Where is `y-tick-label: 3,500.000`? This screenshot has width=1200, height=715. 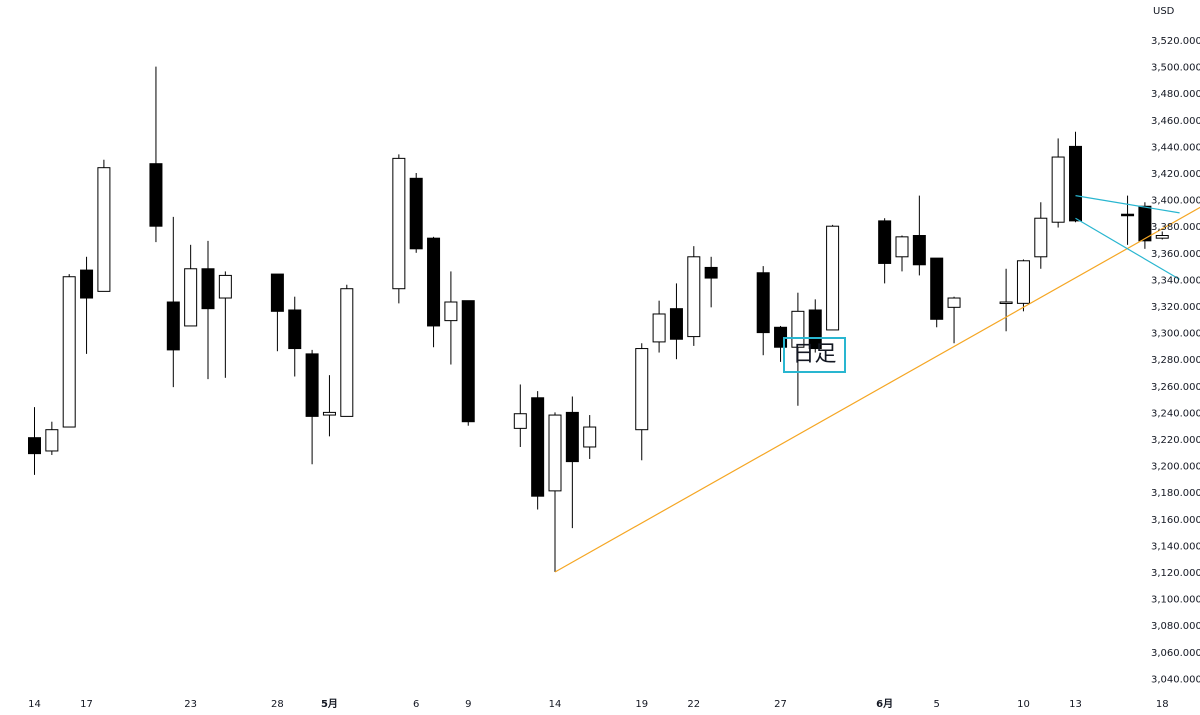
y-tick-label: 3,500.000 is located at coordinates (1175, 68).